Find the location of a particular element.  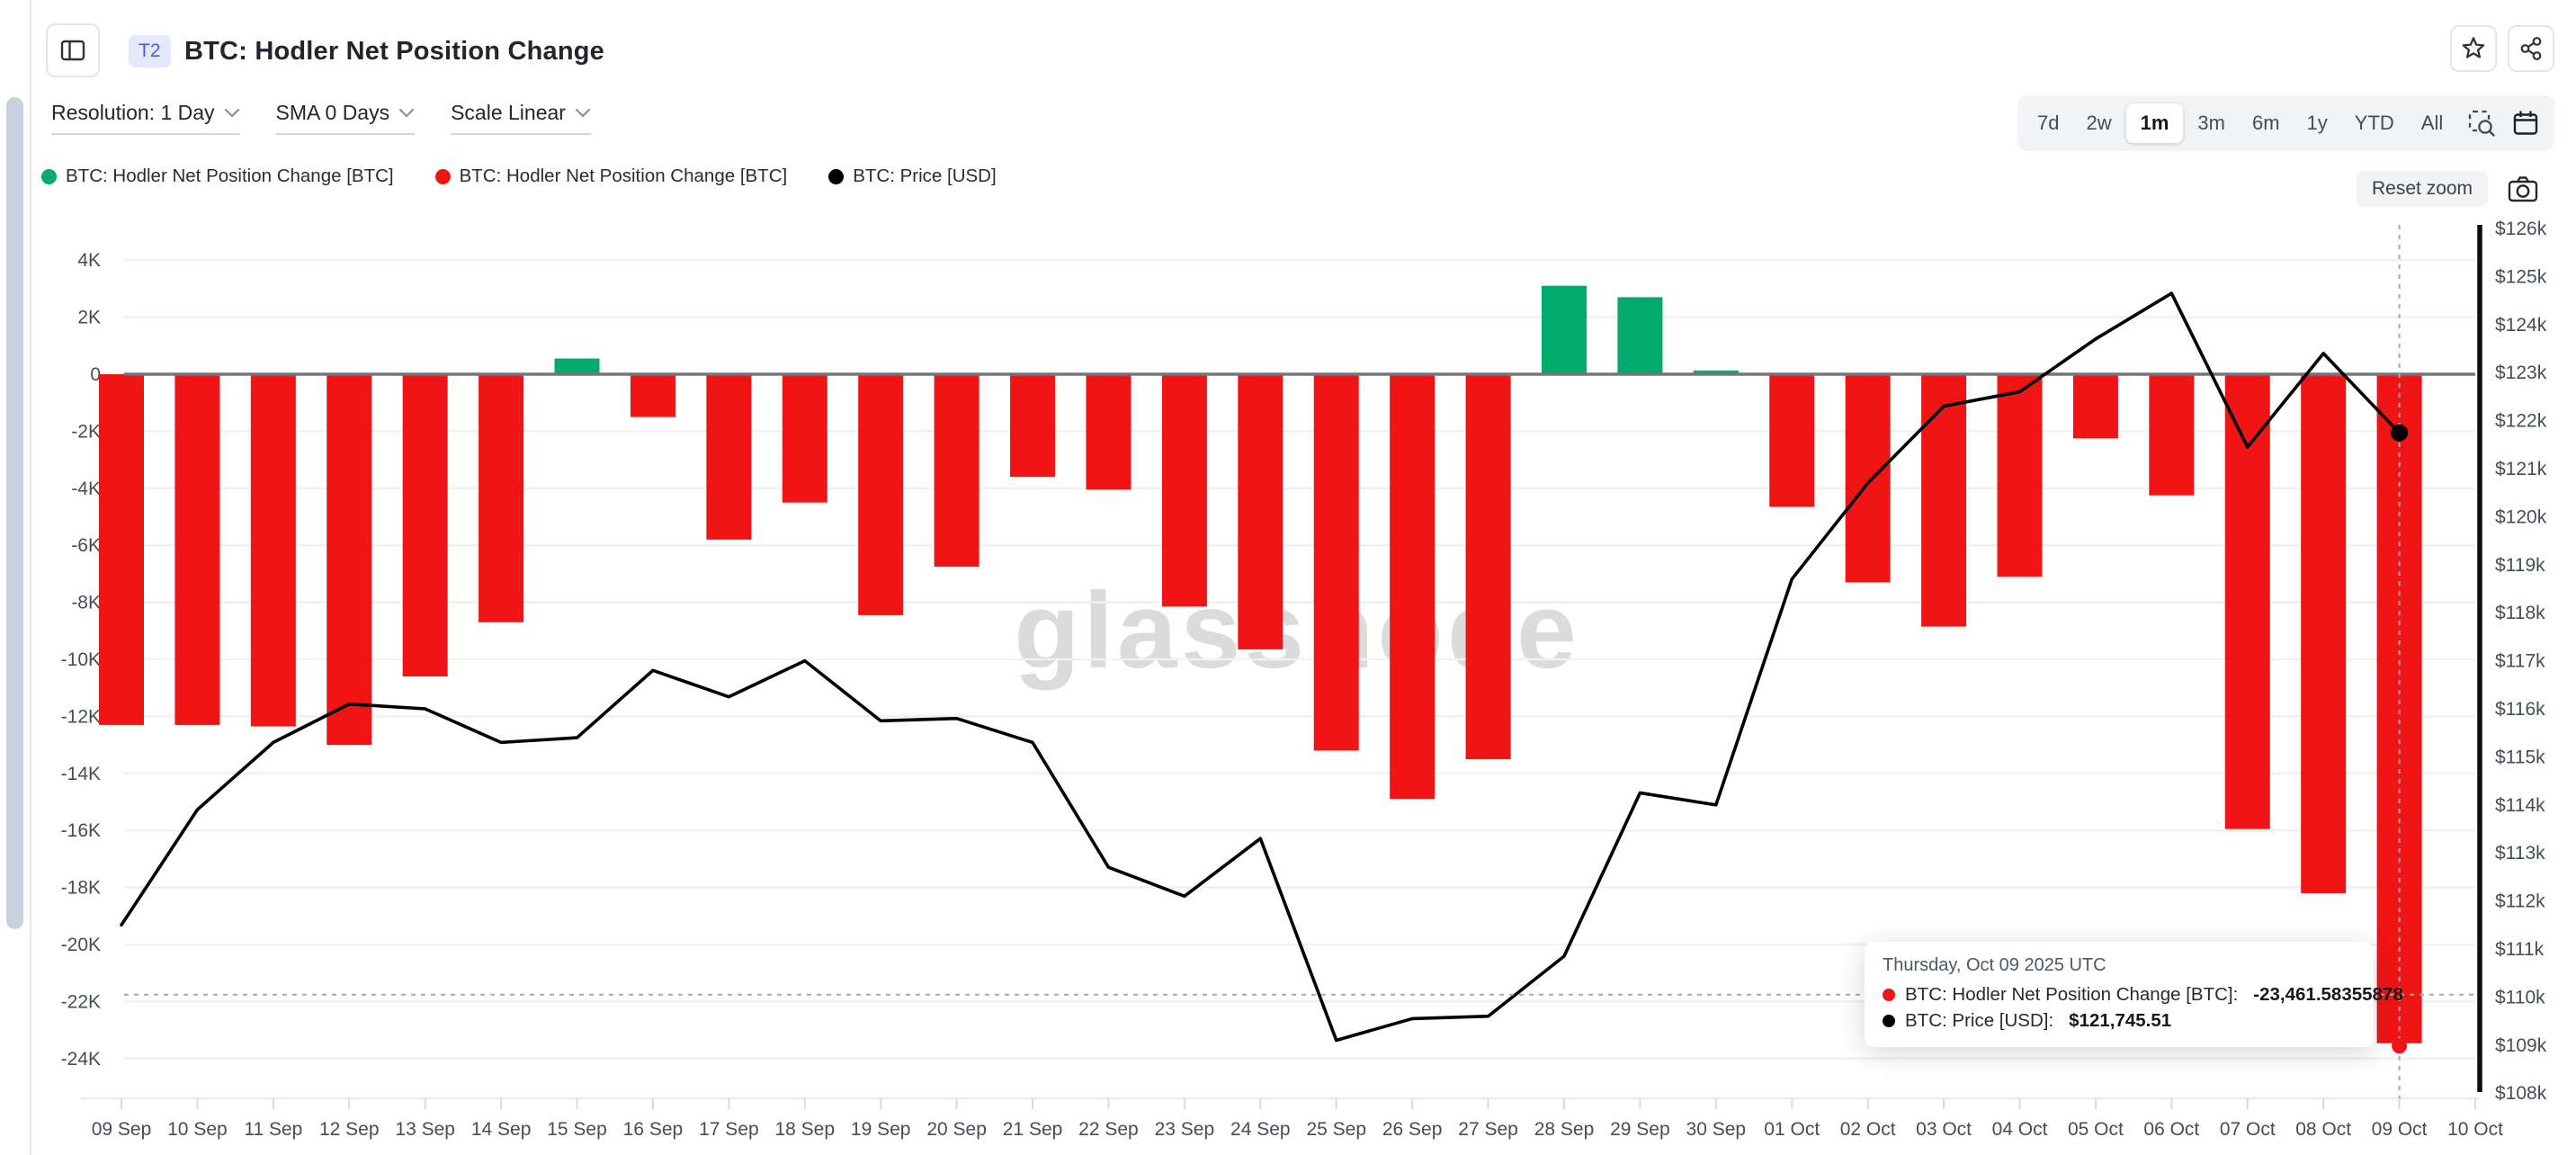

chevron-down-icon is located at coordinates (406, 113).